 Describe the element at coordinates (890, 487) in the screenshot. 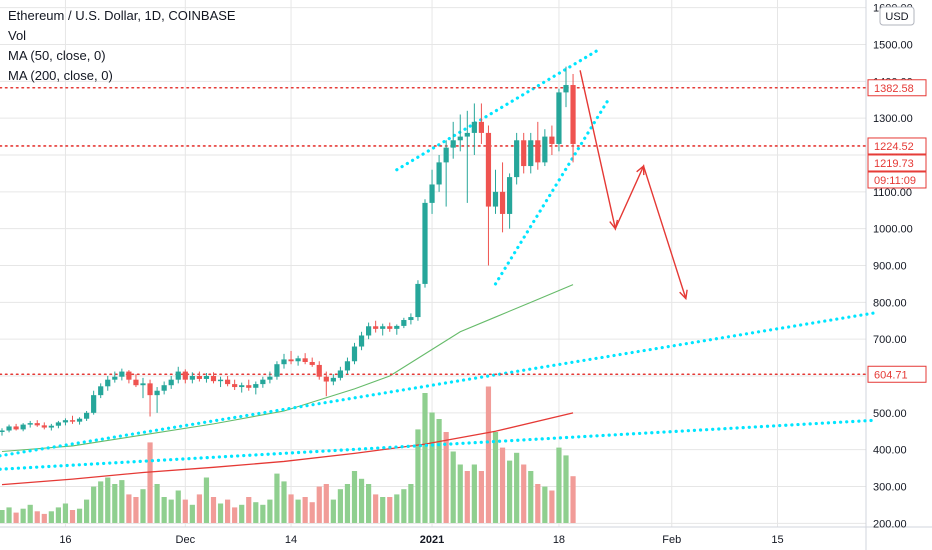

I see `price-tick-label: 300.00` at that location.